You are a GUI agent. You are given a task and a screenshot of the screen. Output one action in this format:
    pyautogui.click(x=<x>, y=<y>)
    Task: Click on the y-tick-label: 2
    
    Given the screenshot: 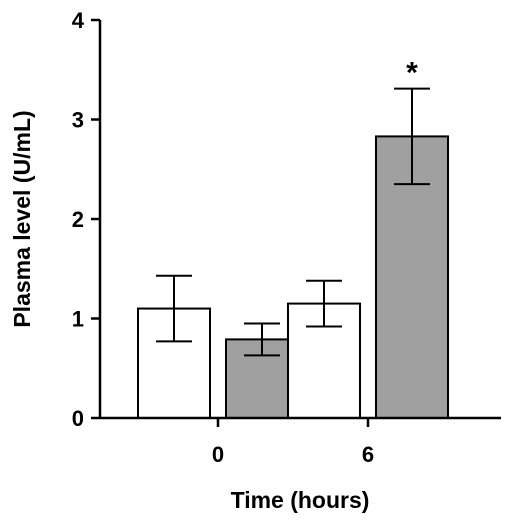 What is the action you would take?
    pyautogui.click(x=78, y=219)
    